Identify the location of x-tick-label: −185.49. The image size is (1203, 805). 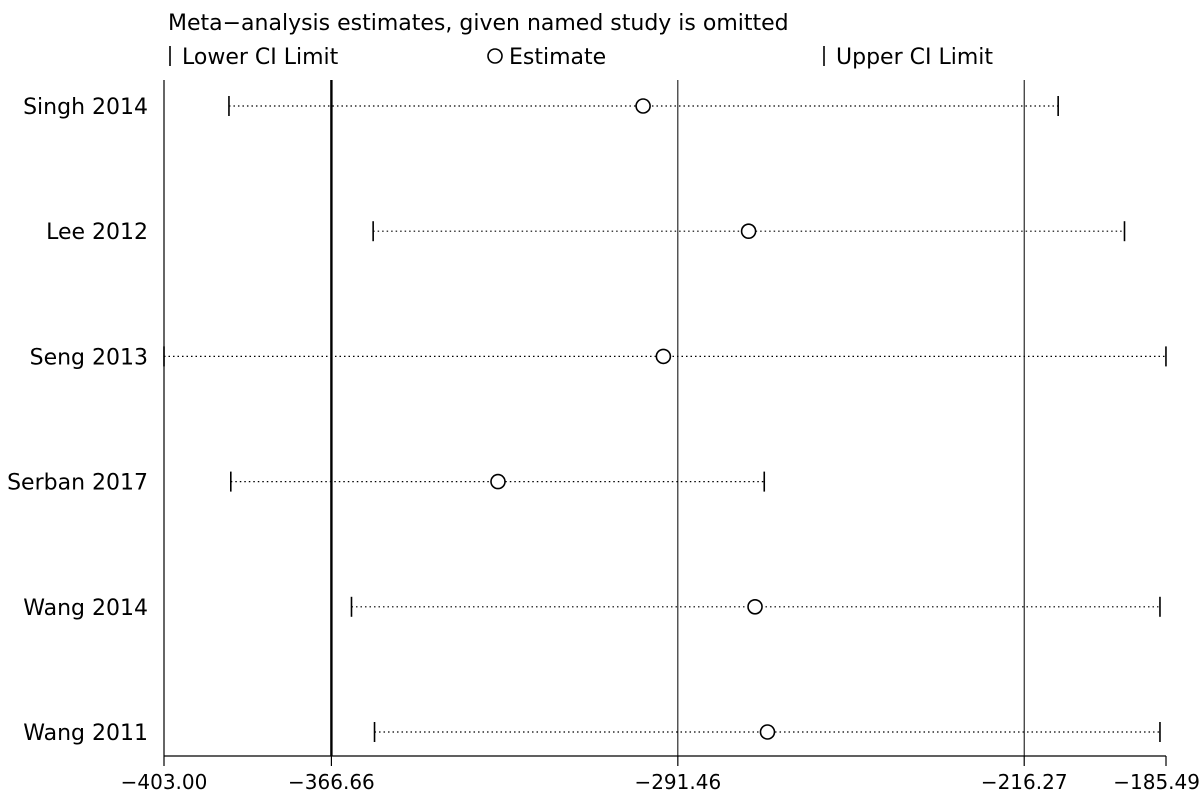
(1156, 782).